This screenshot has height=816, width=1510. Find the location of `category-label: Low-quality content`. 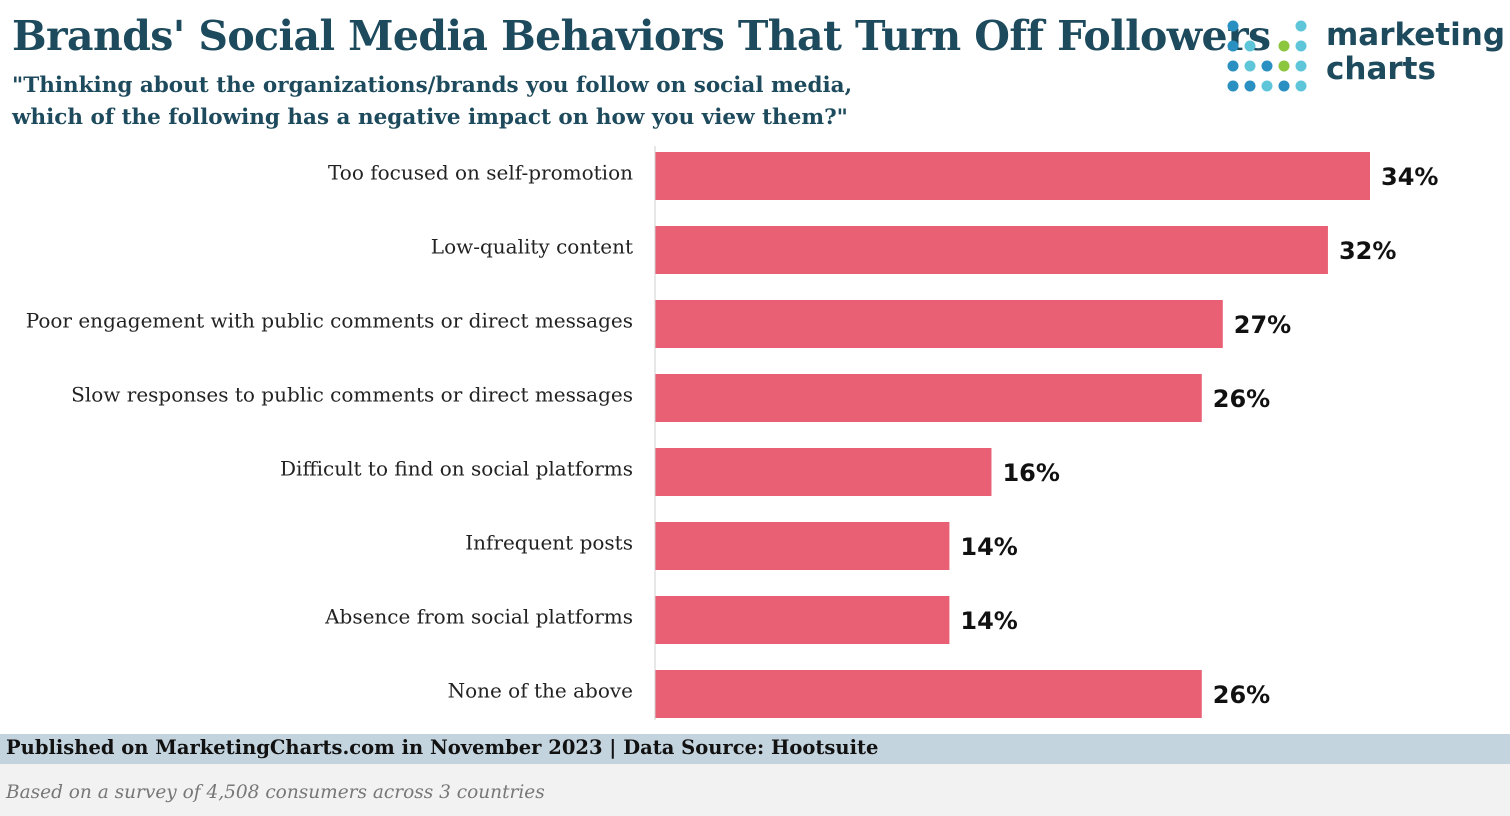

category-label: Low-quality content is located at coordinates (532, 247).